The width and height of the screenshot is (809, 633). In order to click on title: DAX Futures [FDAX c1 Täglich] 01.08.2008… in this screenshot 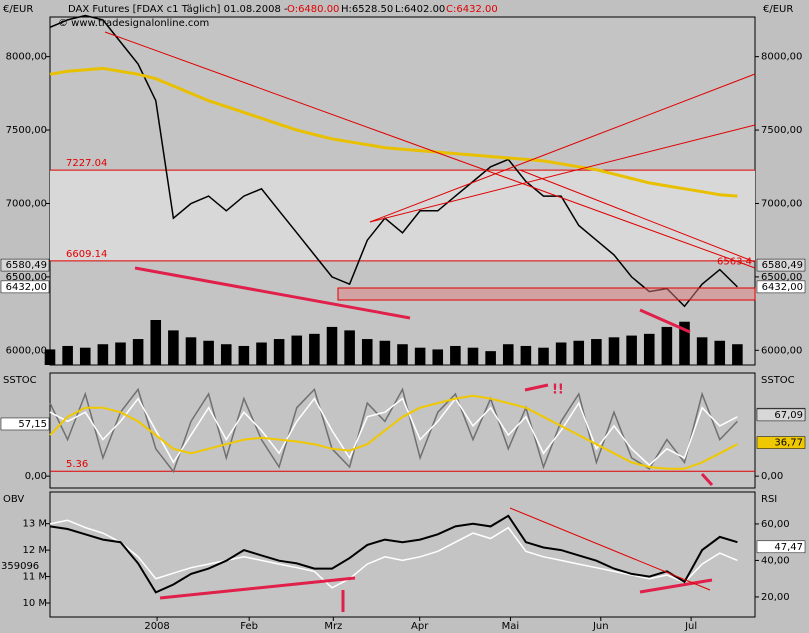, I will do `click(178, 9)`.